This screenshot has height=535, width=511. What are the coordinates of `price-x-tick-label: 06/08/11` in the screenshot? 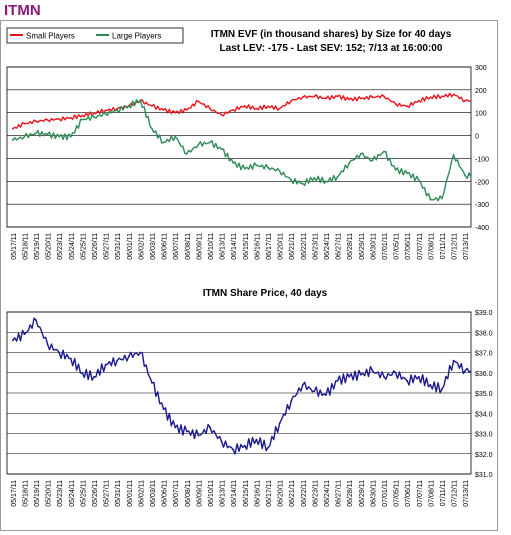 It's located at (188, 493).